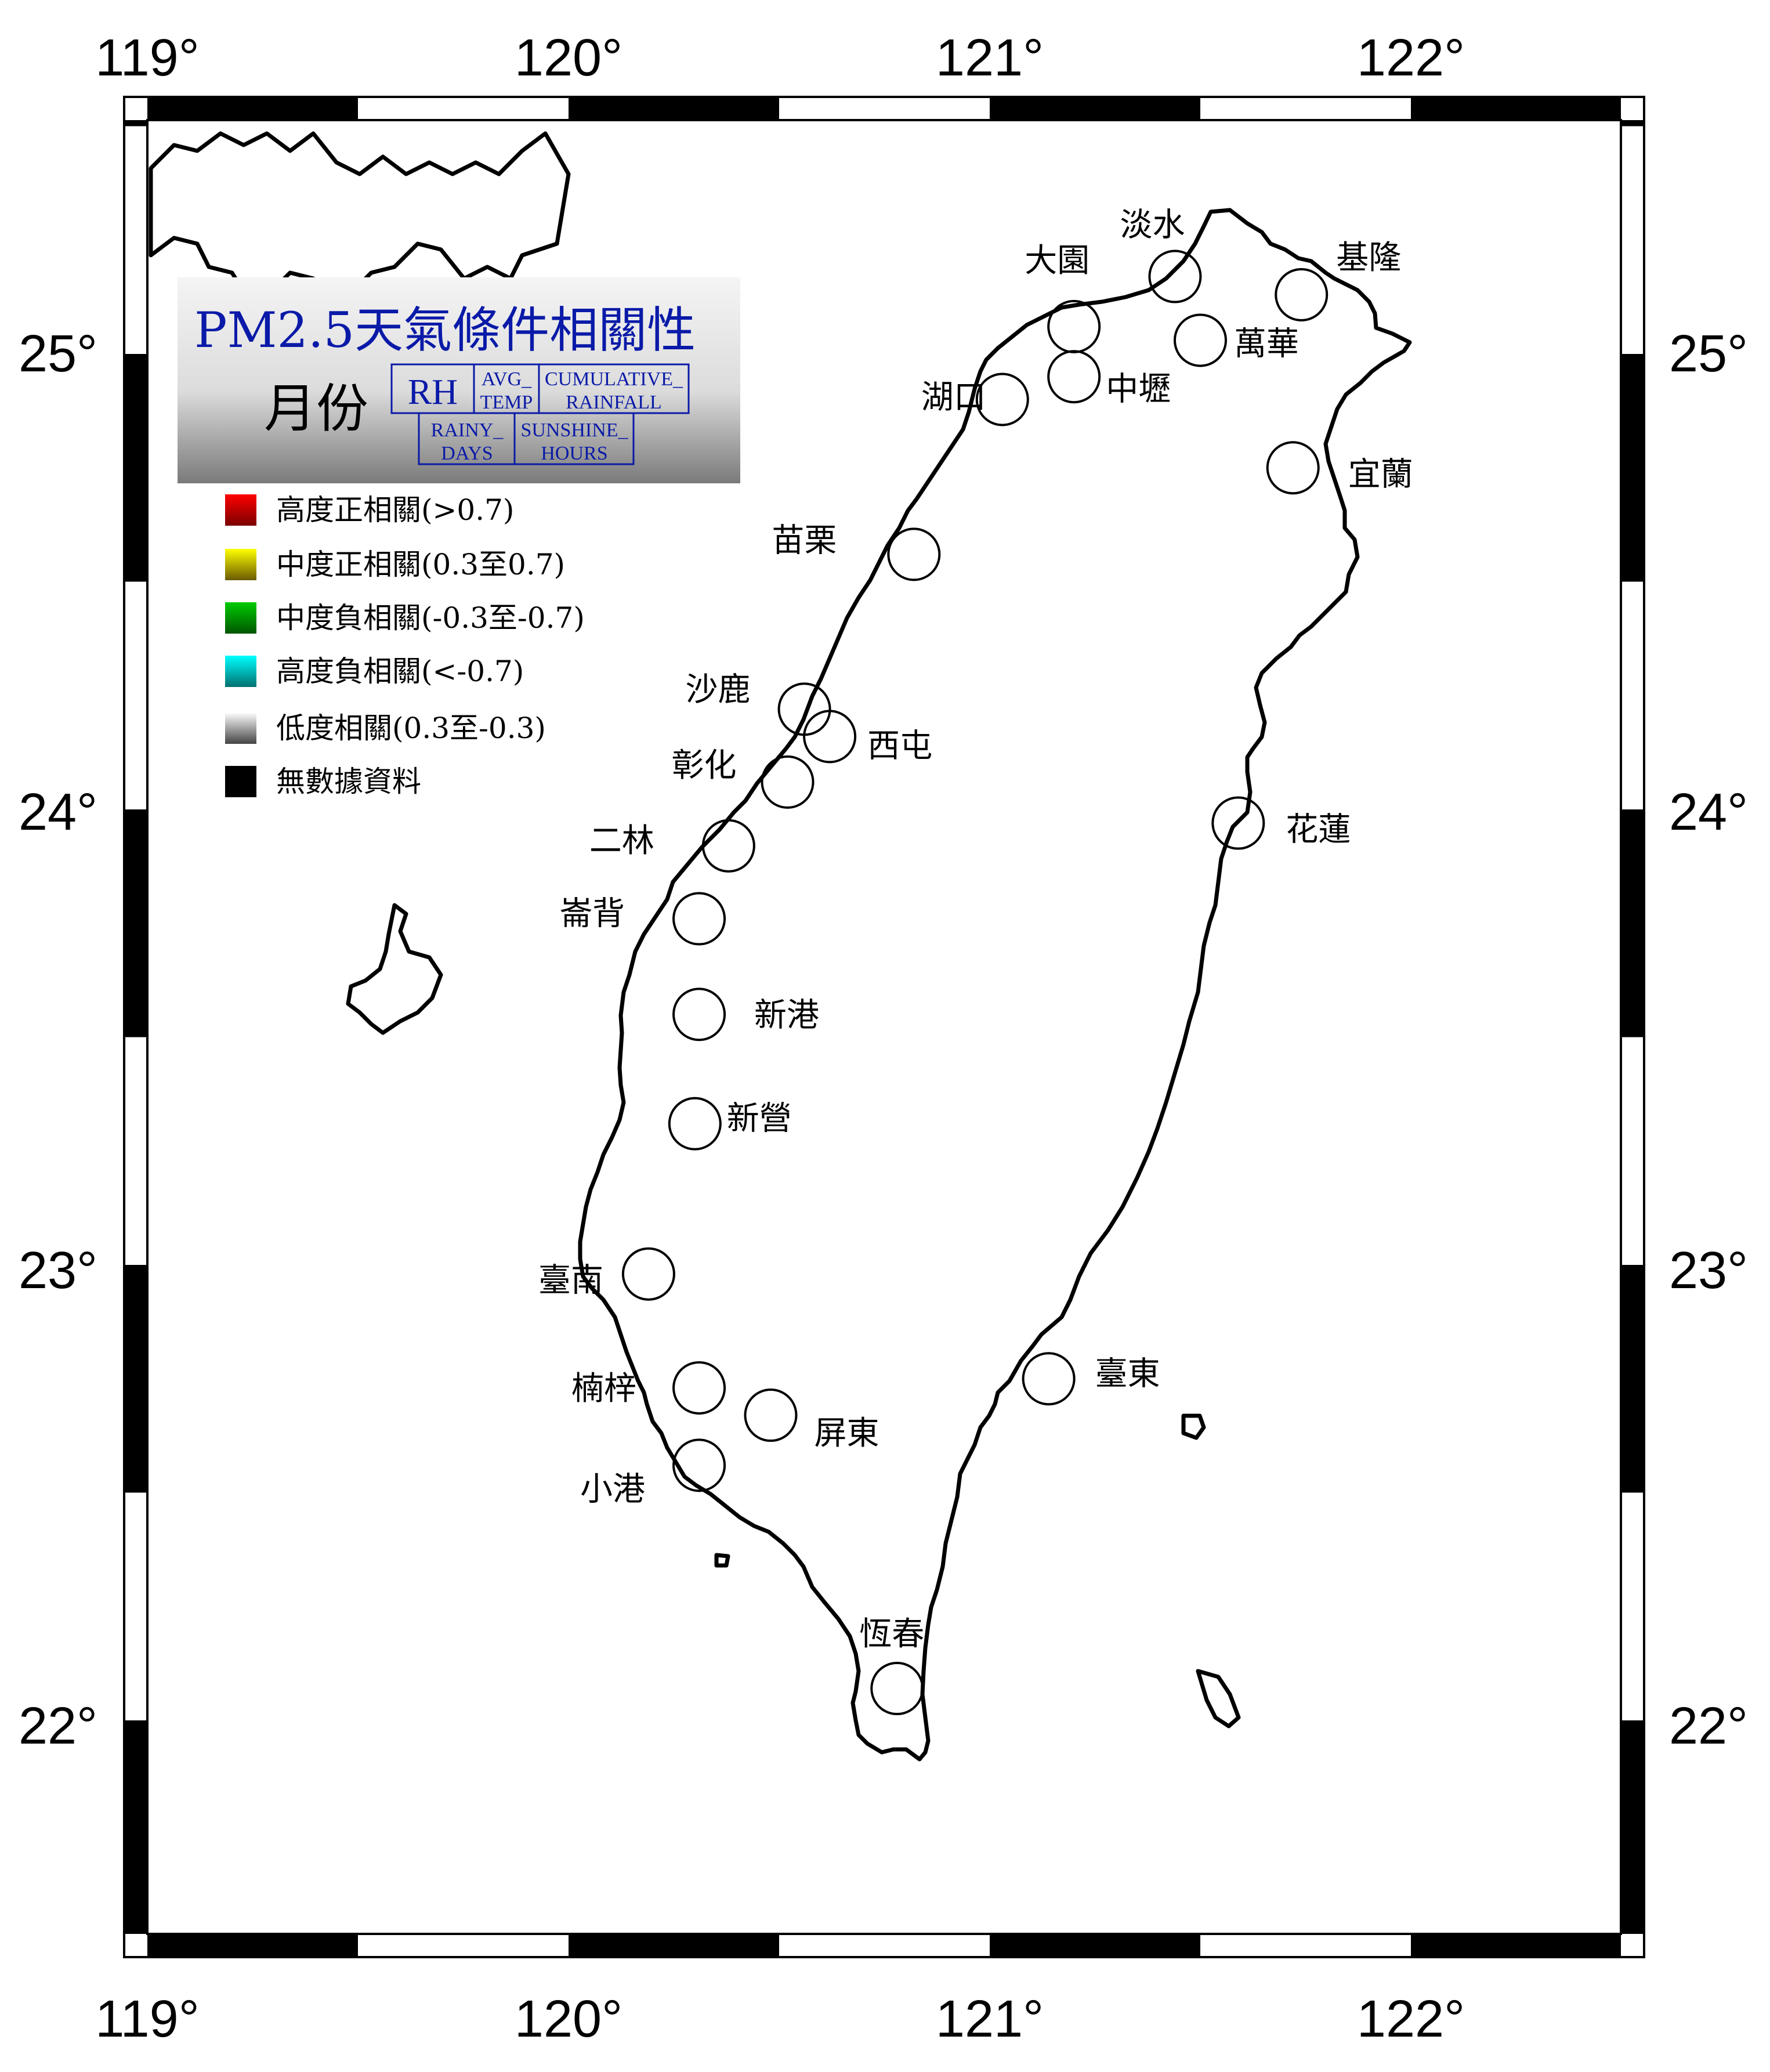  I want to click on station-label-15: 新營, so click(759, 1119).